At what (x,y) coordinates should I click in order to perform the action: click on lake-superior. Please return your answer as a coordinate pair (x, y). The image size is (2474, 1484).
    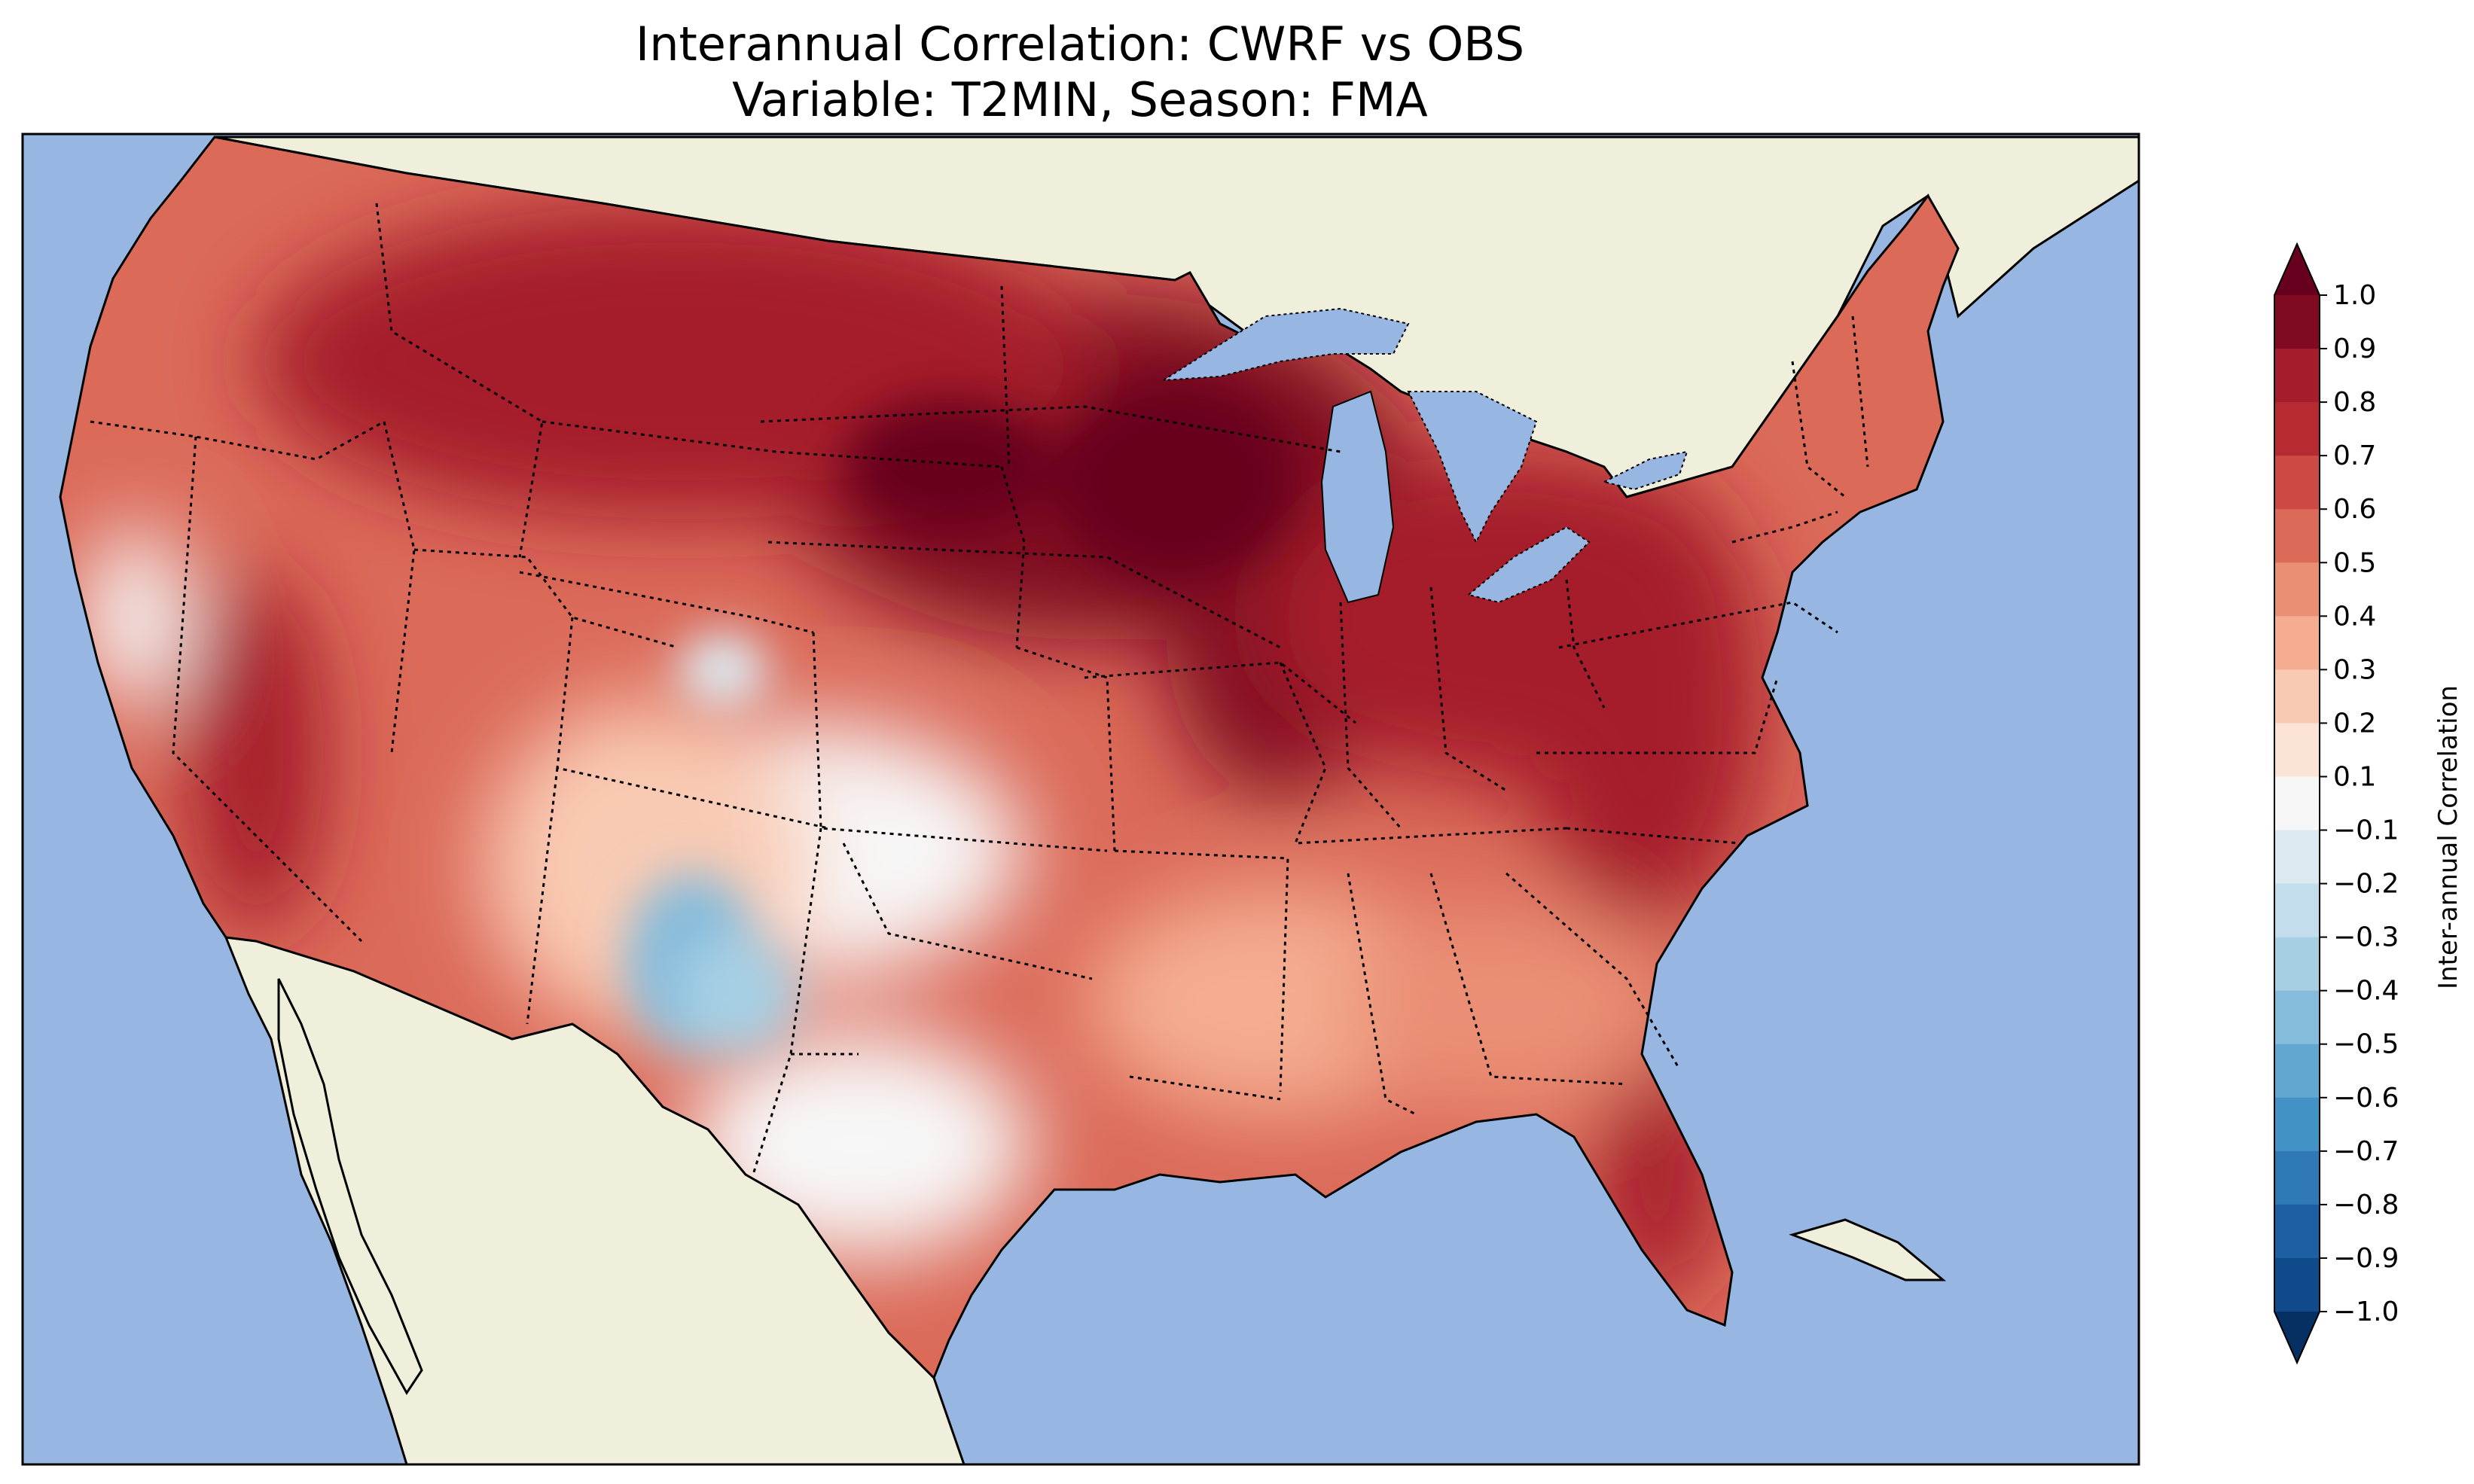
    Looking at the image, I should click on (1286, 344).